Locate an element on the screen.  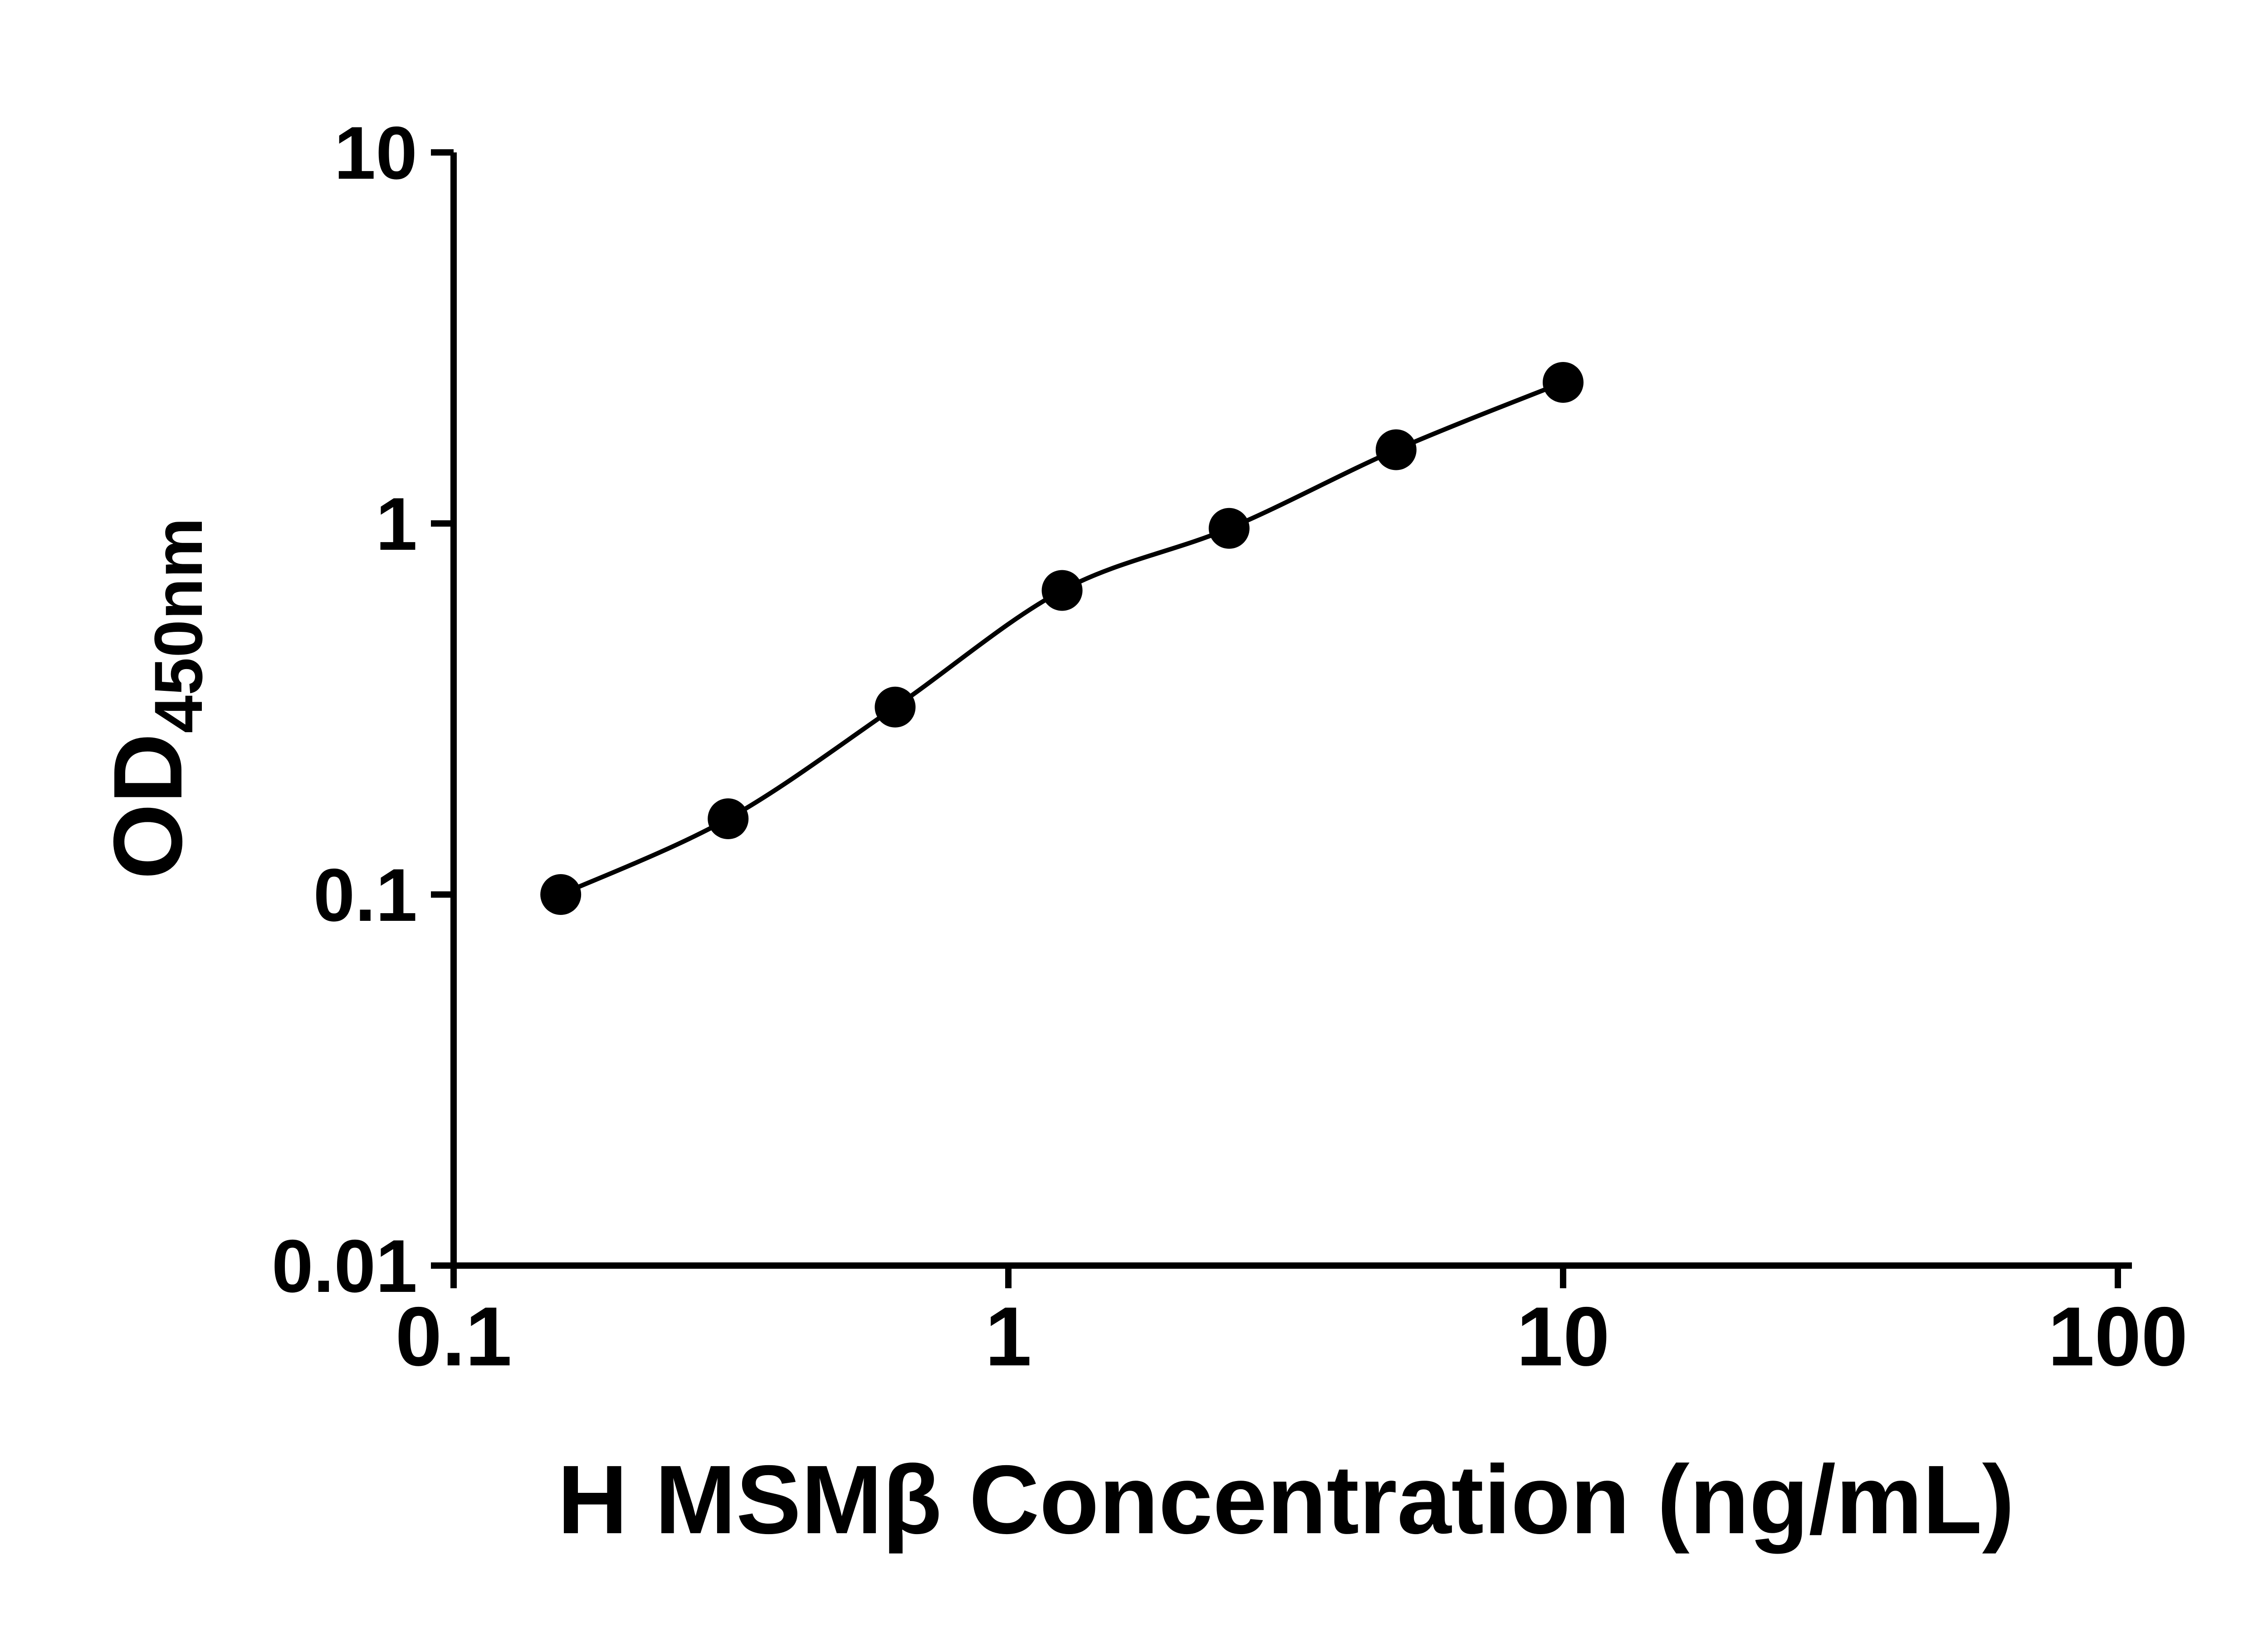
y-axis-ticks is located at coordinates (443, 709).